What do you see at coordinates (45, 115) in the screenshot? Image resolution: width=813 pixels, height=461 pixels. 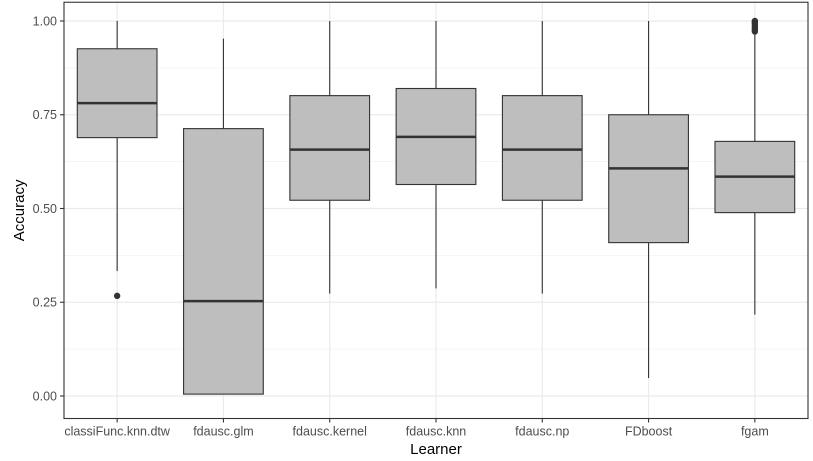 I see `y-tick-label: 0.75` at bounding box center [45, 115].